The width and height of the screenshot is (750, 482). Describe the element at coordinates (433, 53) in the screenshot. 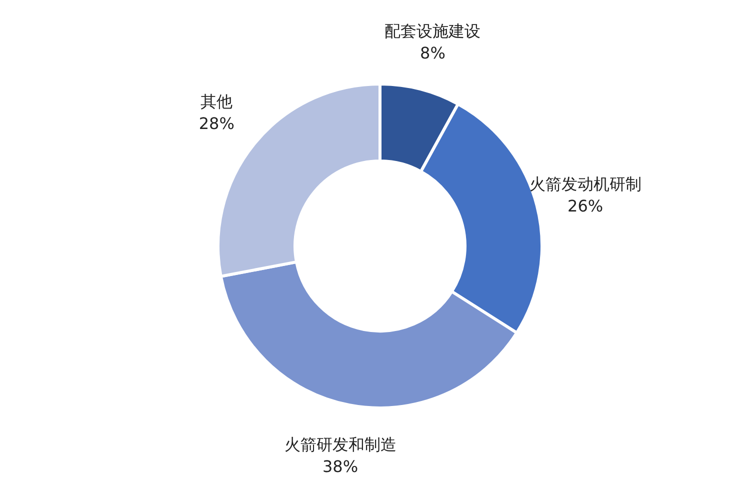

I see `data-label: 8%` at that location.